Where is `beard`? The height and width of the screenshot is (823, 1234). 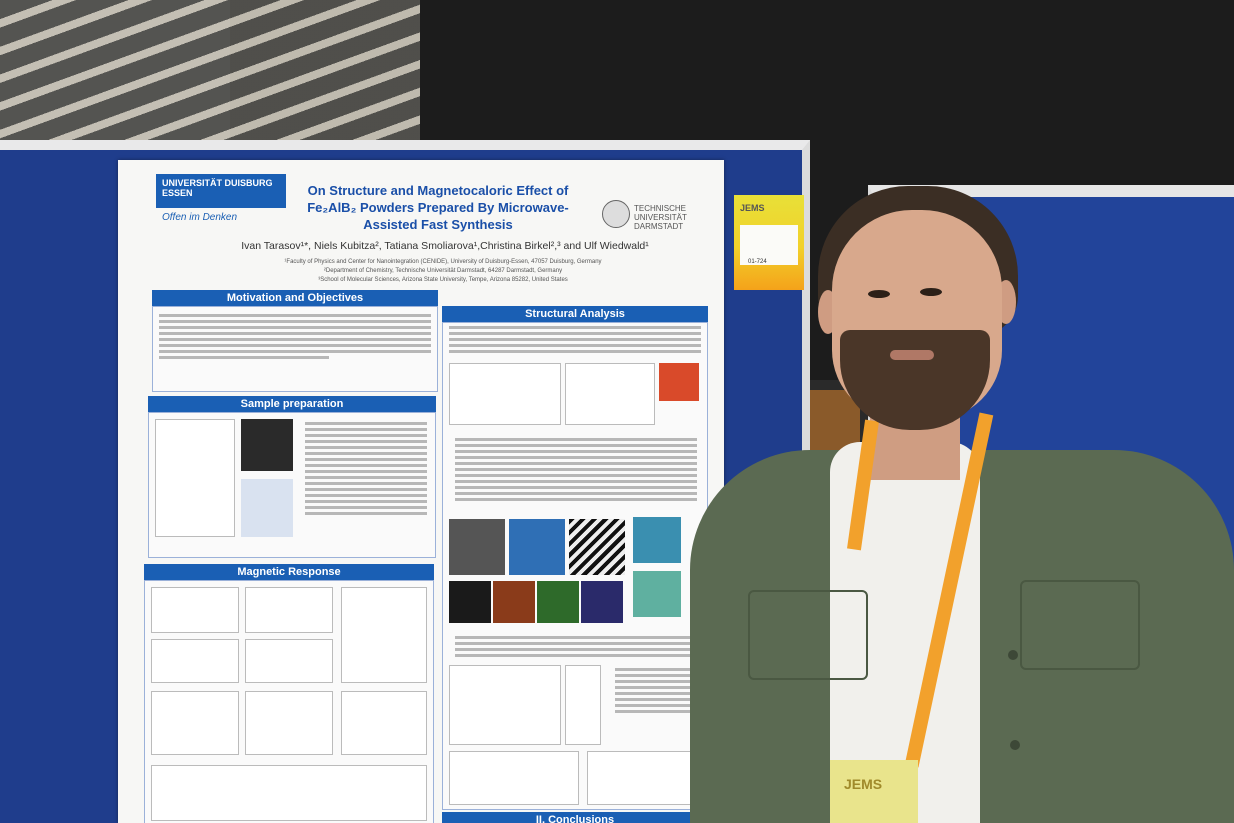 beard is located at coordinates (915, 380).